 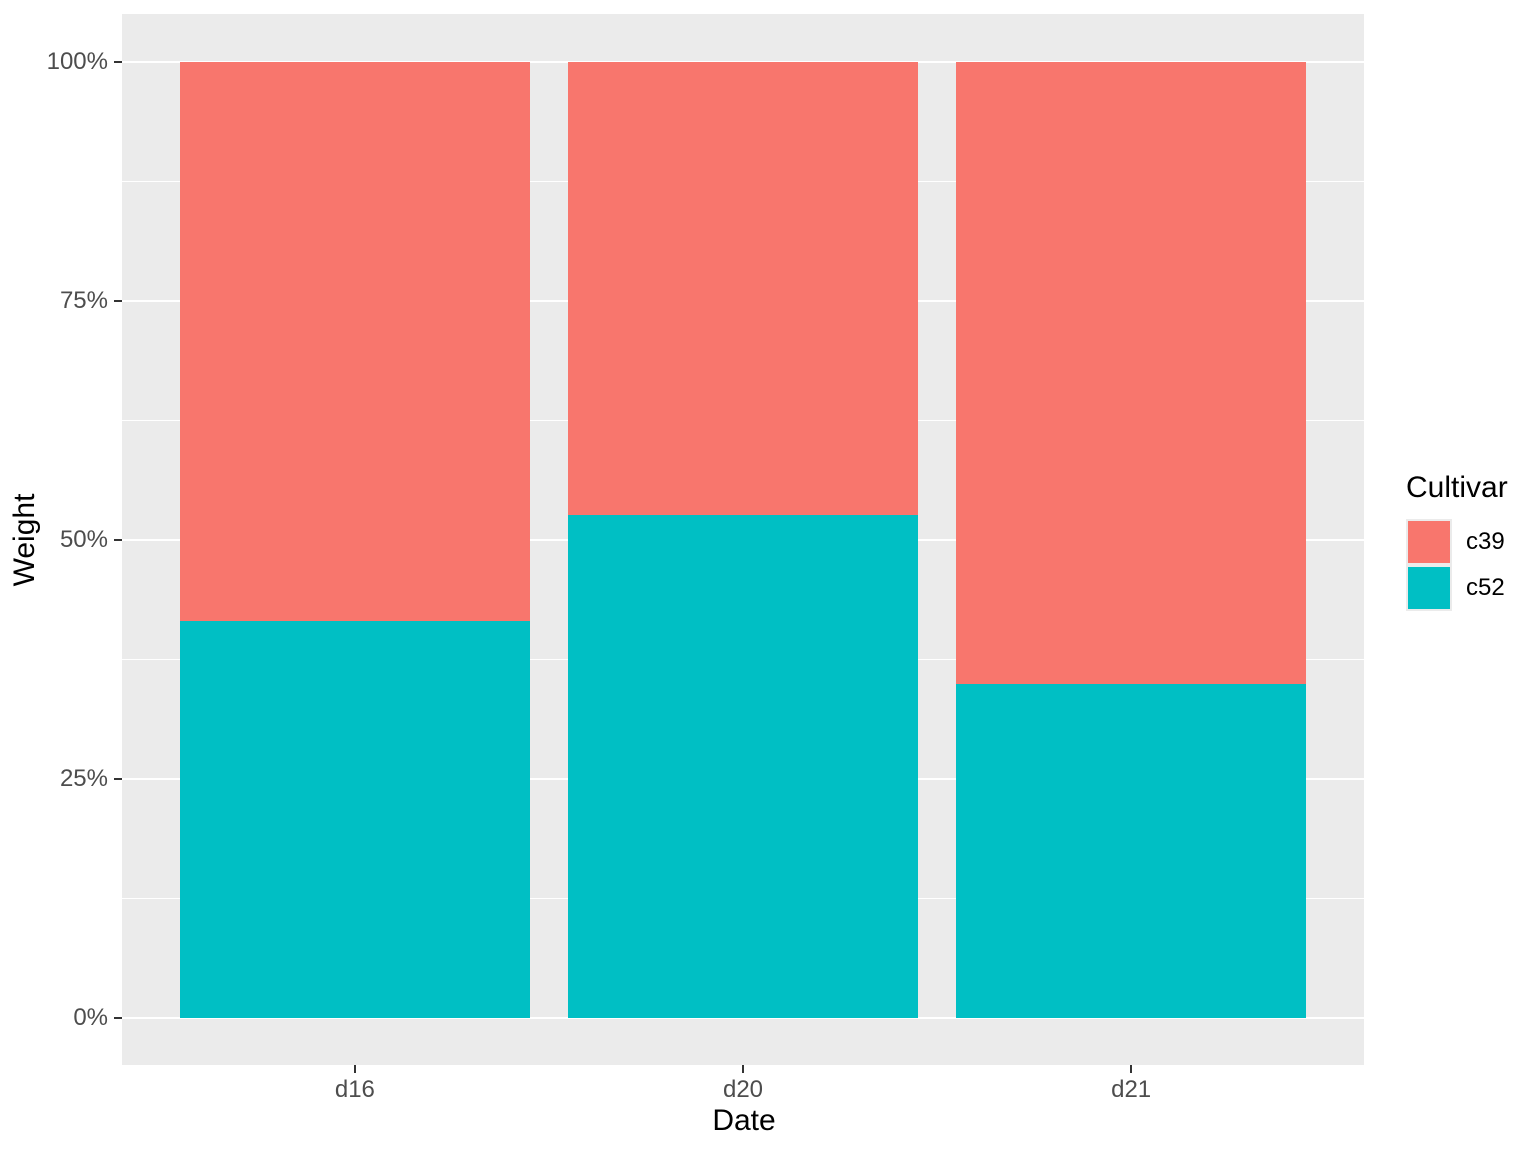 What do you see at coordinates (743, 289) in the screenshot?
I see `bar-segment-c39-d20` at bounding box center [743, 289].